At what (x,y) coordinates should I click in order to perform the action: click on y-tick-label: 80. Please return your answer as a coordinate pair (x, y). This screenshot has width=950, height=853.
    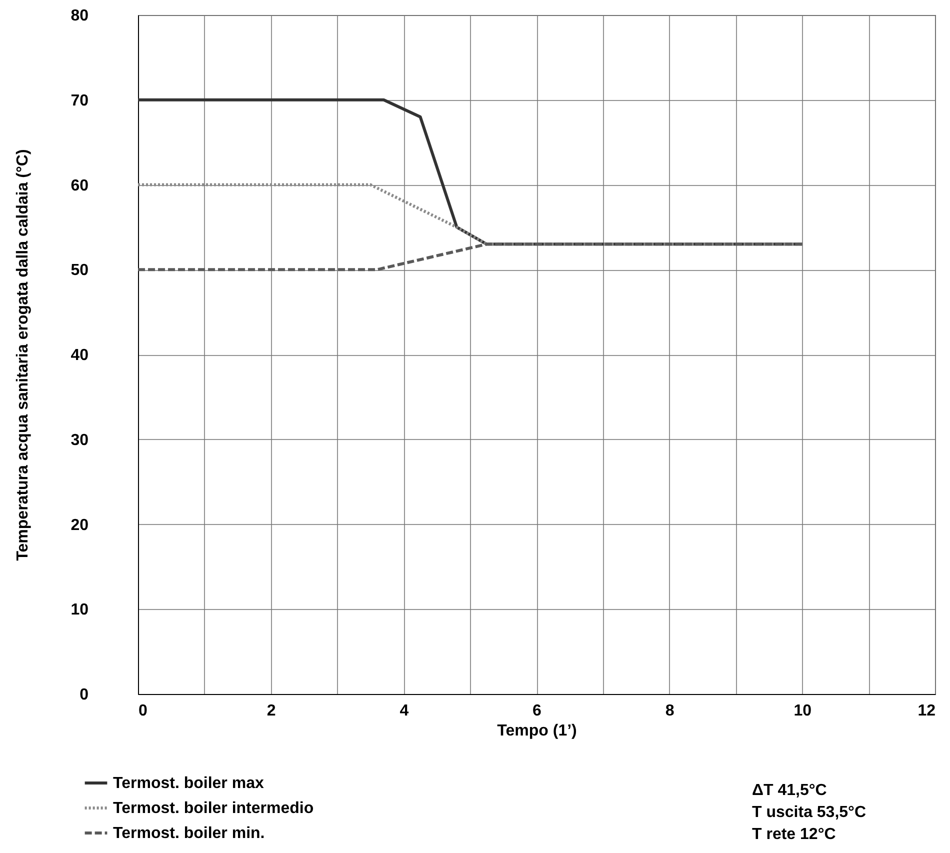
    Looking at the image, I should click on (79, 16).